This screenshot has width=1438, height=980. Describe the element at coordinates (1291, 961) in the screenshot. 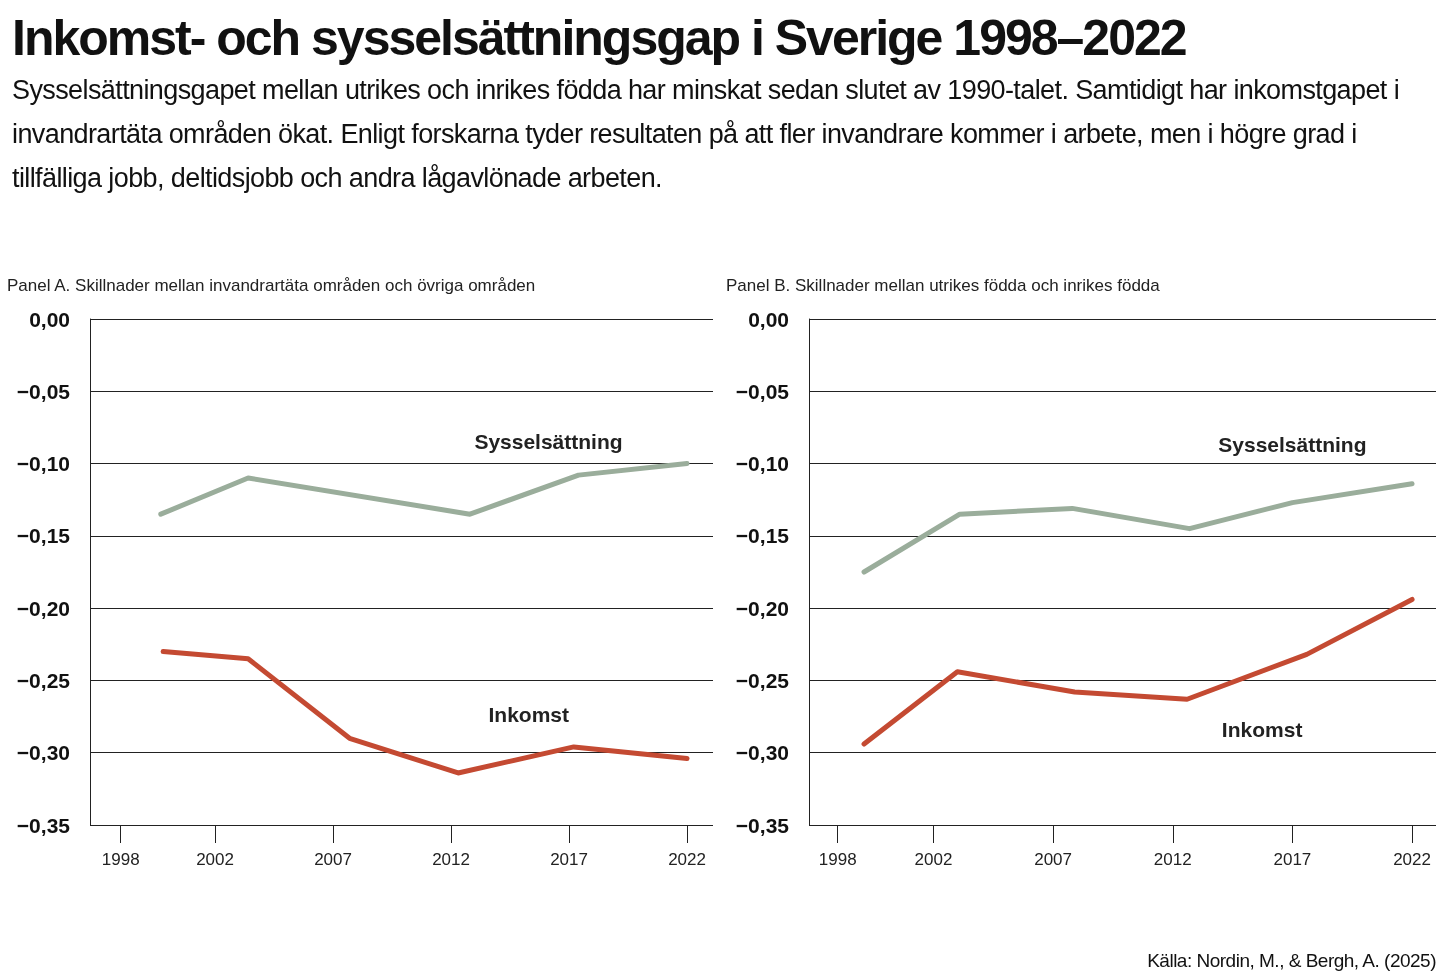

I see `text: Källa: Nordin, M., & Bergh, A. (2025)` at that location.